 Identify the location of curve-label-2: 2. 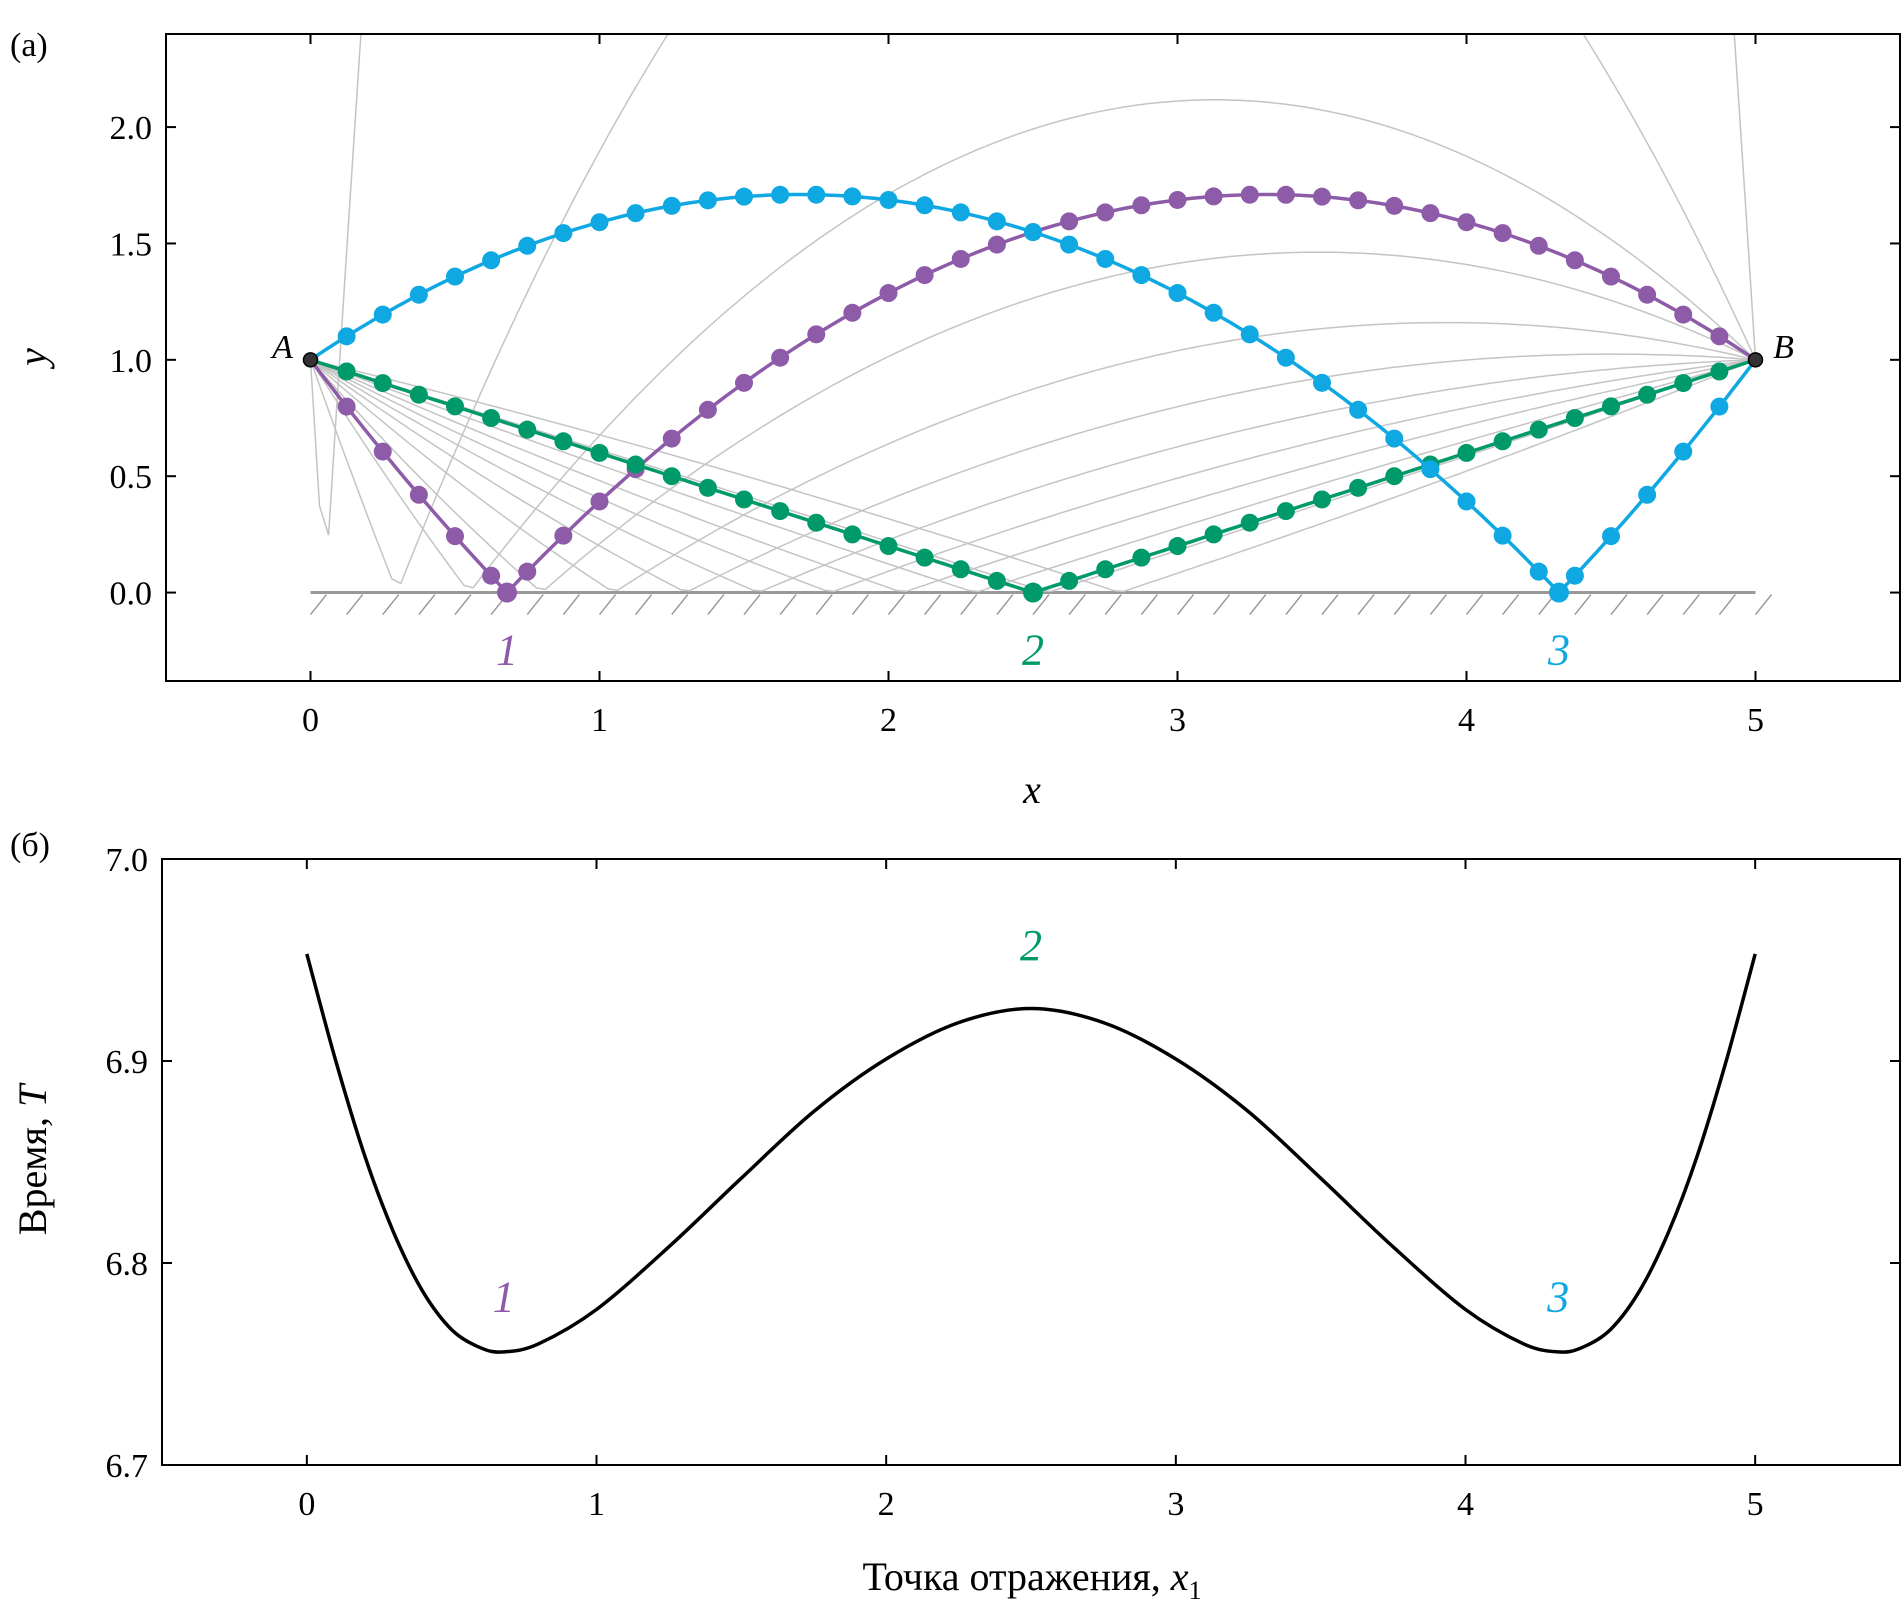
(1033, 650).